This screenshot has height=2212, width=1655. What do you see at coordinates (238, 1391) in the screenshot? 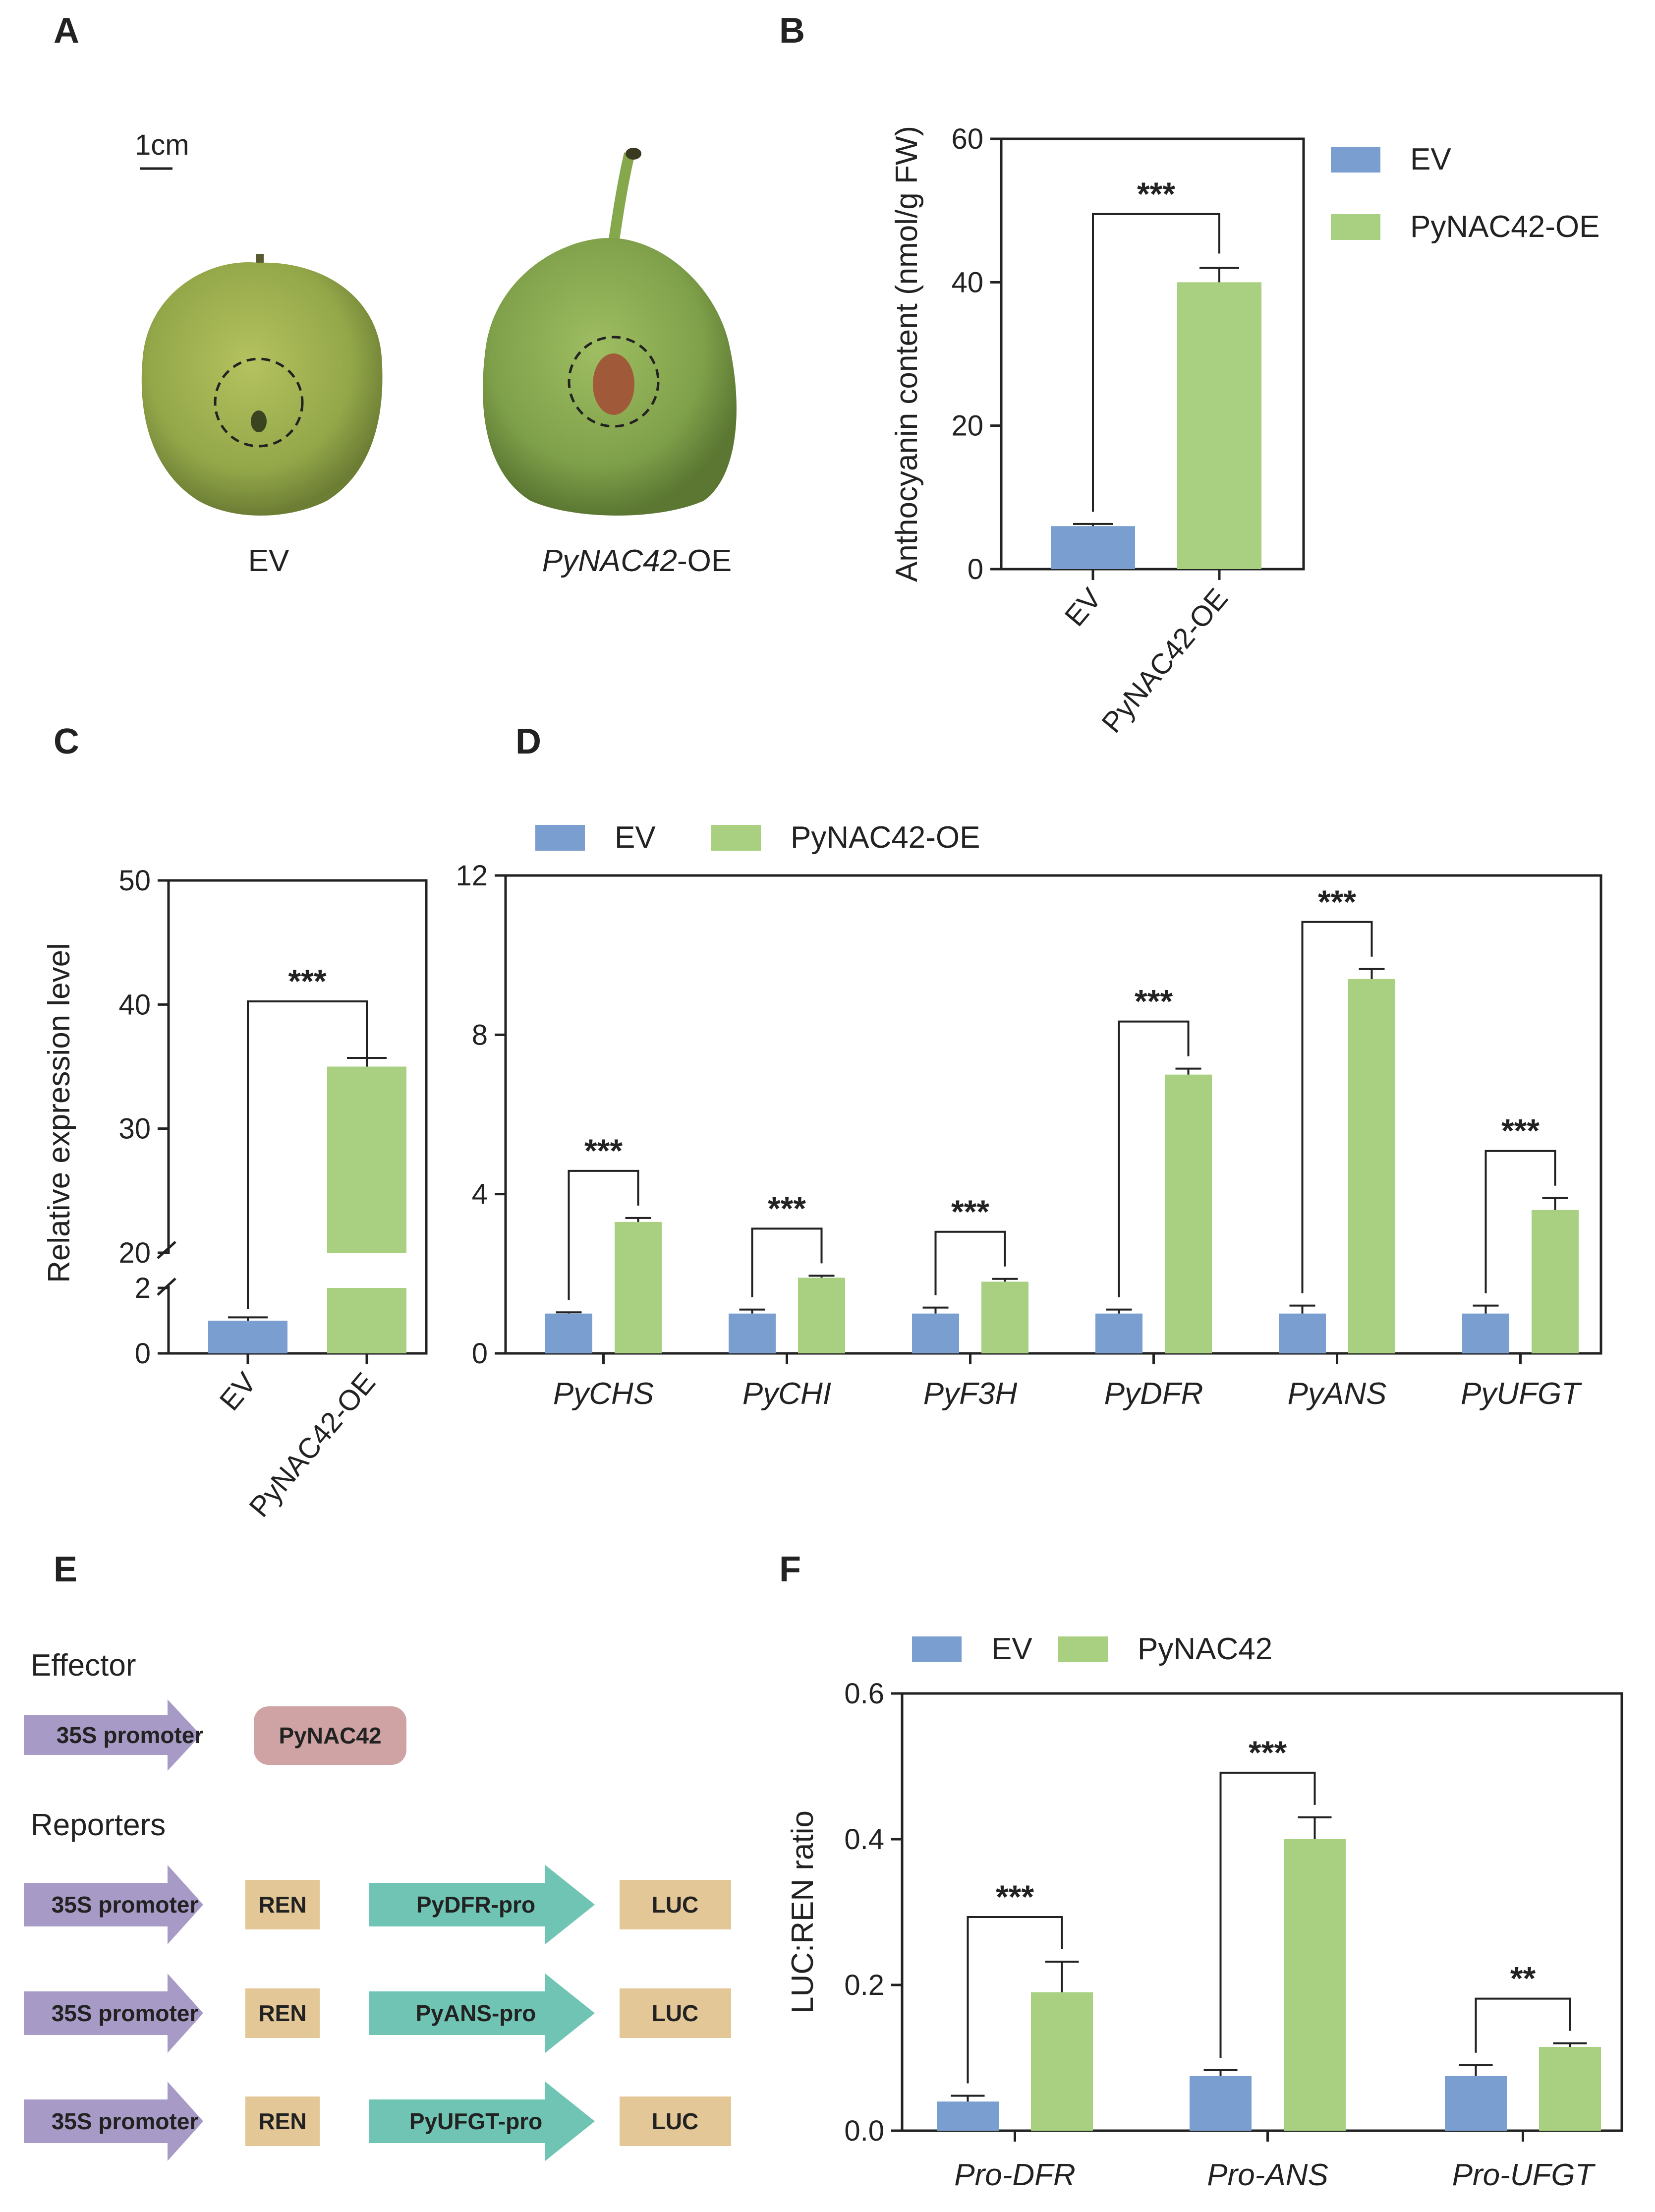
I see `x-tick-label: EV` at bounding box center [238, 1391].